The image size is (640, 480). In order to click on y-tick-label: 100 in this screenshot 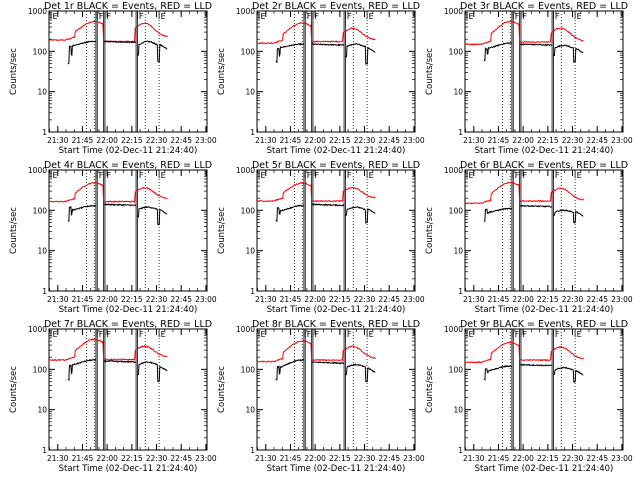, I will do `click(248, 210)`.